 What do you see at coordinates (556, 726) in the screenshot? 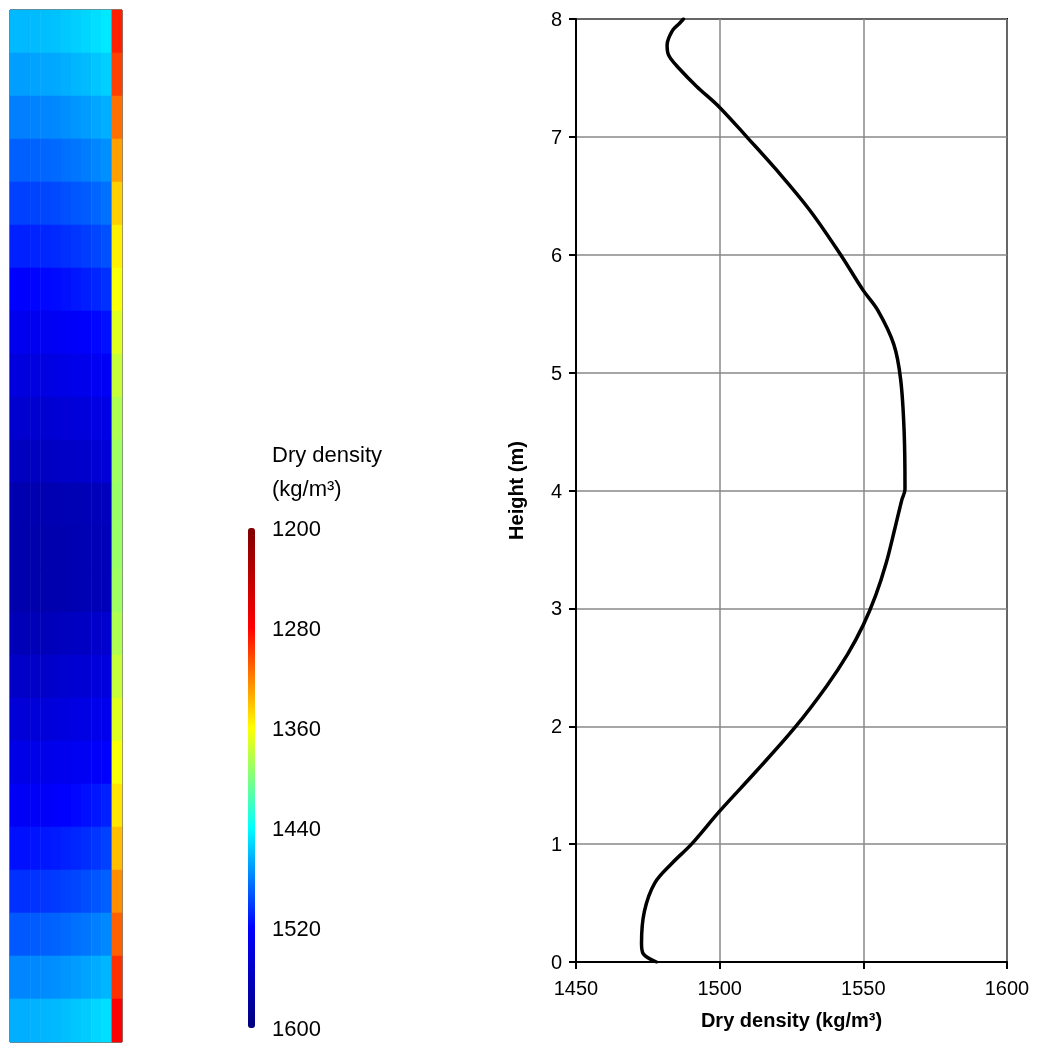
I see `y-tick-label: 2` at bounding box center [556, 726].